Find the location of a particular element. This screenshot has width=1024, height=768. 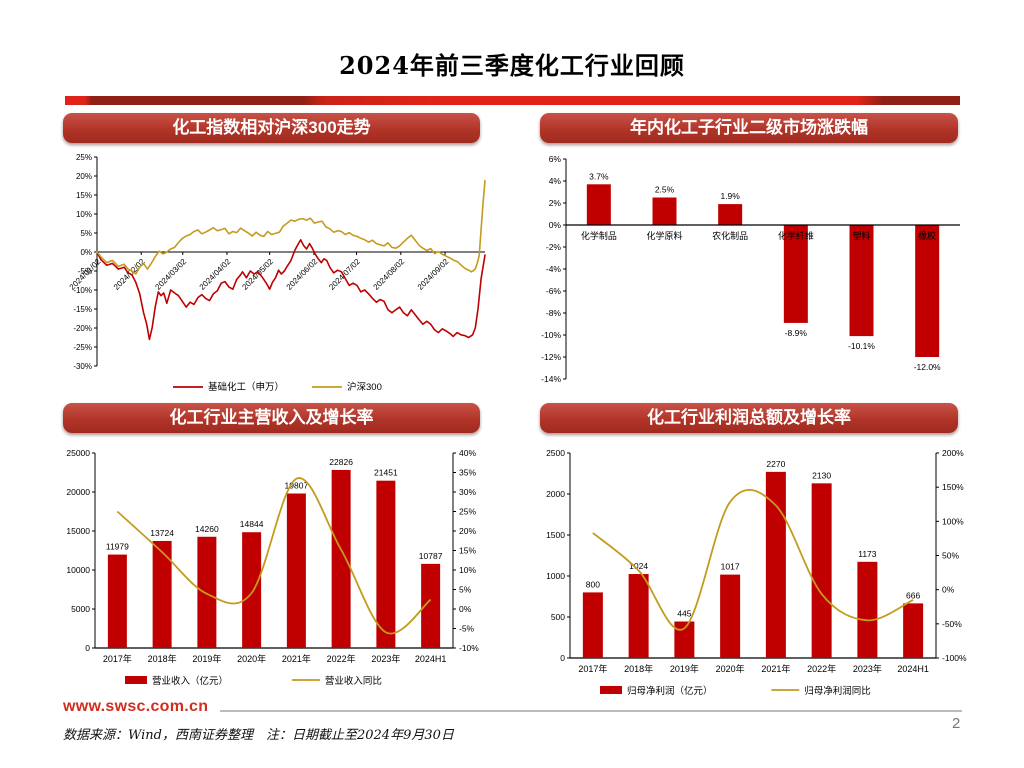

svg-text: 2024/09/02 is located at coordinates (433, 274).